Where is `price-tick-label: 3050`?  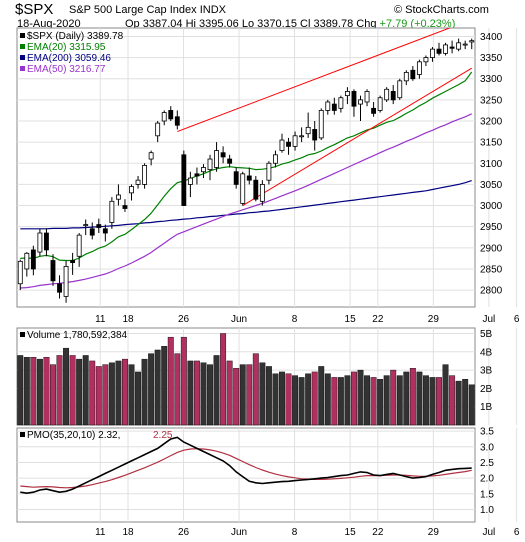
price-tick-label: 3050 is located at coordinates (491, 185).